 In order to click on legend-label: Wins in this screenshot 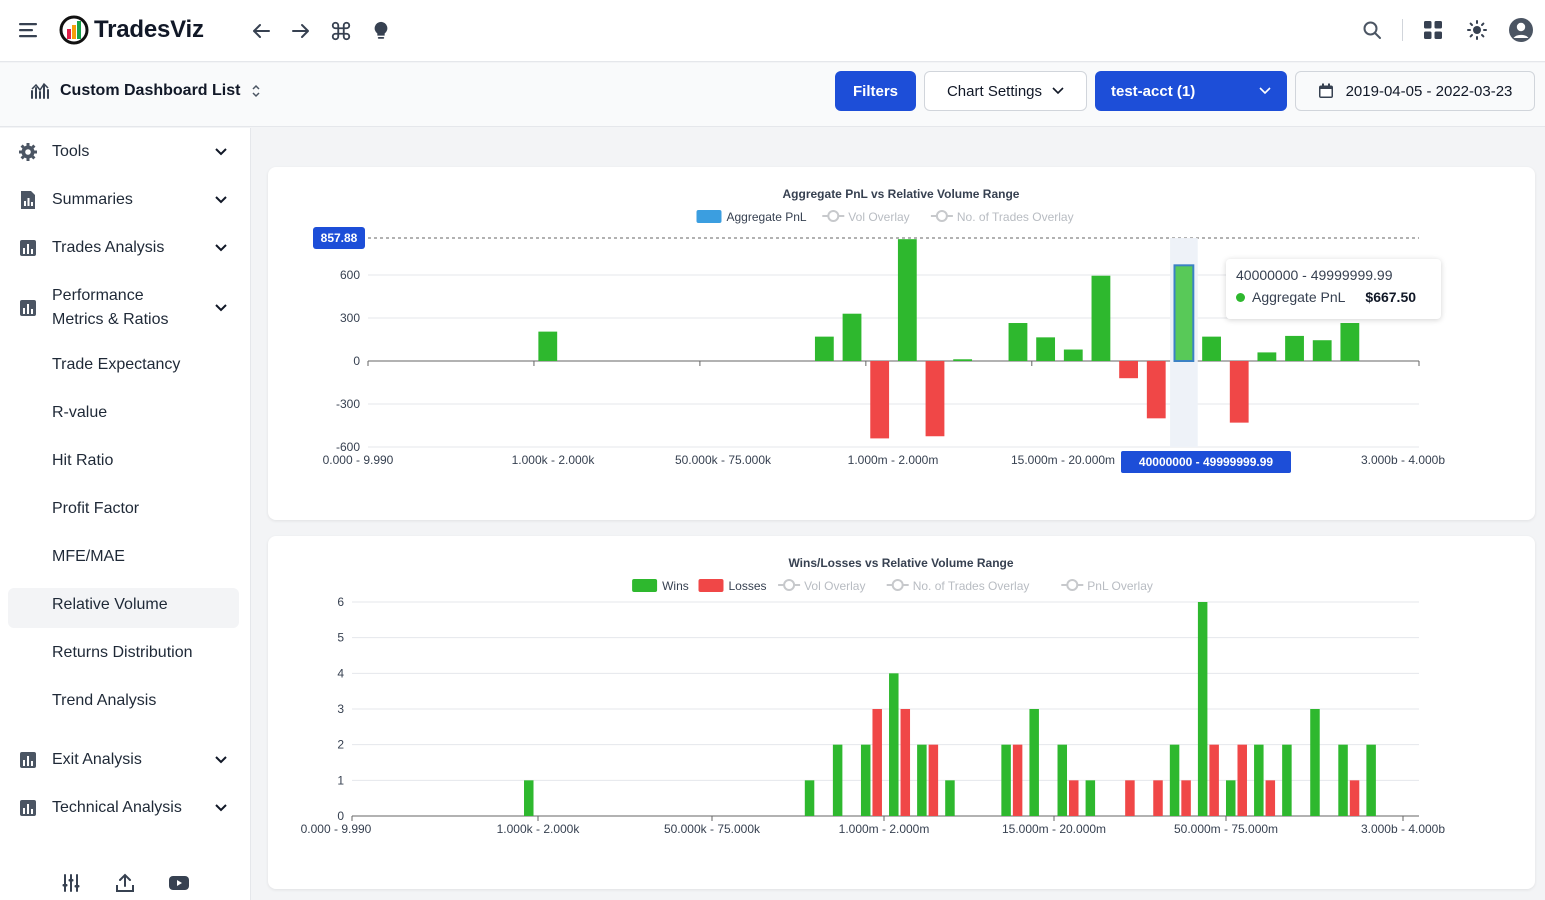, I will do `click(675, 586)`.